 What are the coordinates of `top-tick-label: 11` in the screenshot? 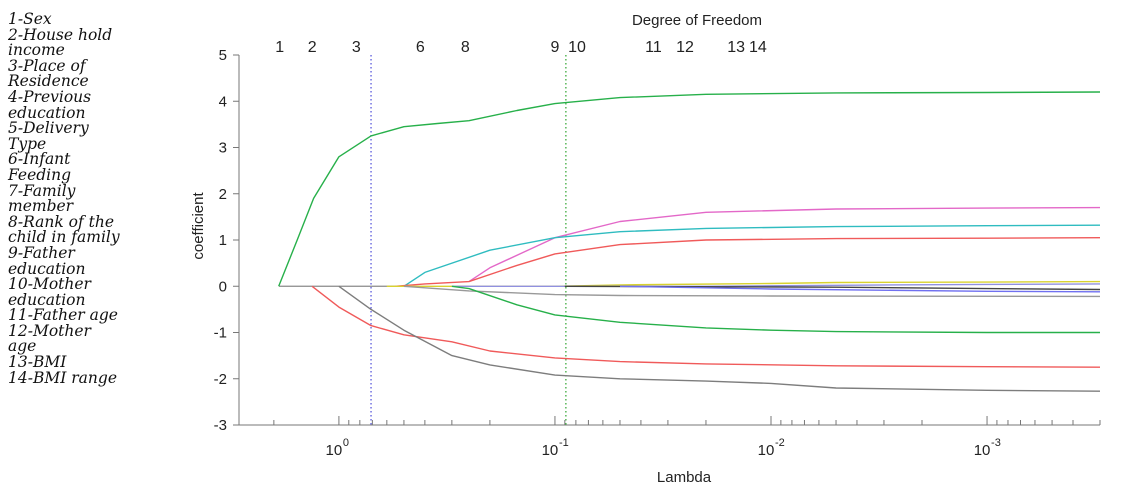 It's located at (653, 47).